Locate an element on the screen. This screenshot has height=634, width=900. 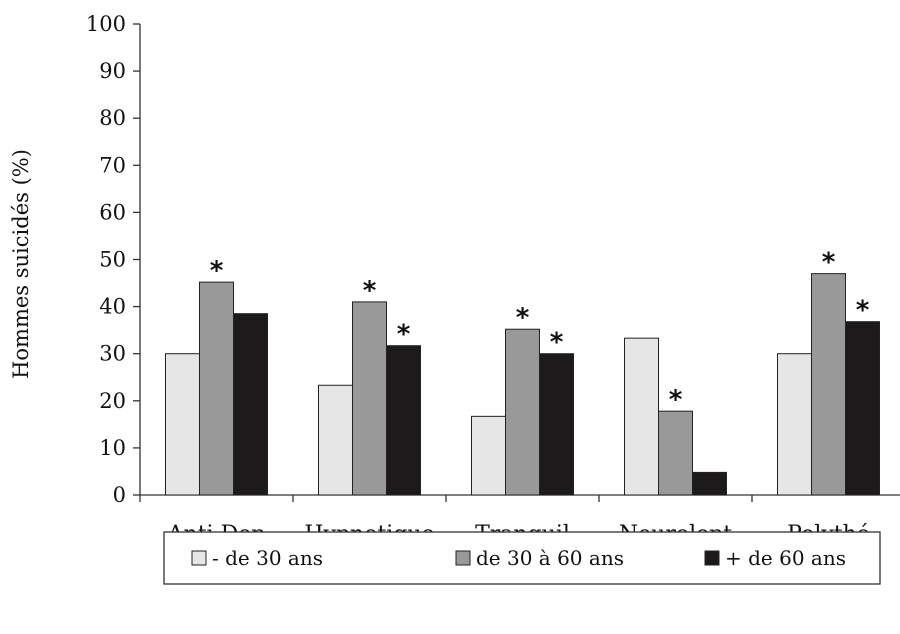
y-tick-label: 100 is located at coordinates (106, 24).